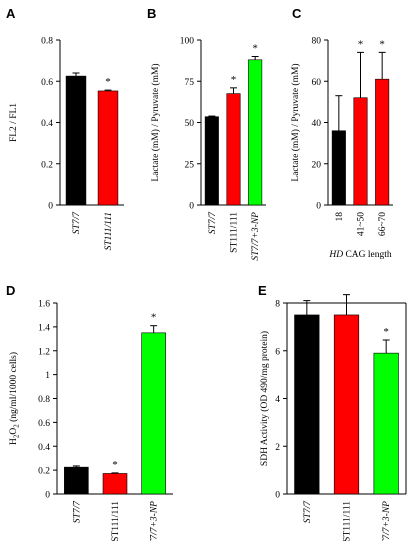 The width and height of the screenshot is (418, 546). I want to click on x-axis-title: HD CAG length, so click(360, 255).